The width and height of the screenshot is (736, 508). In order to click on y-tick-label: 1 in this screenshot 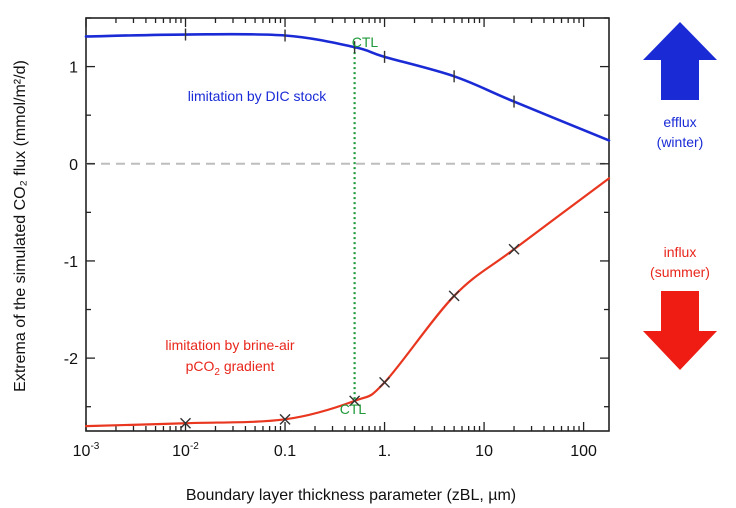, I will do `click(73, 68)`.